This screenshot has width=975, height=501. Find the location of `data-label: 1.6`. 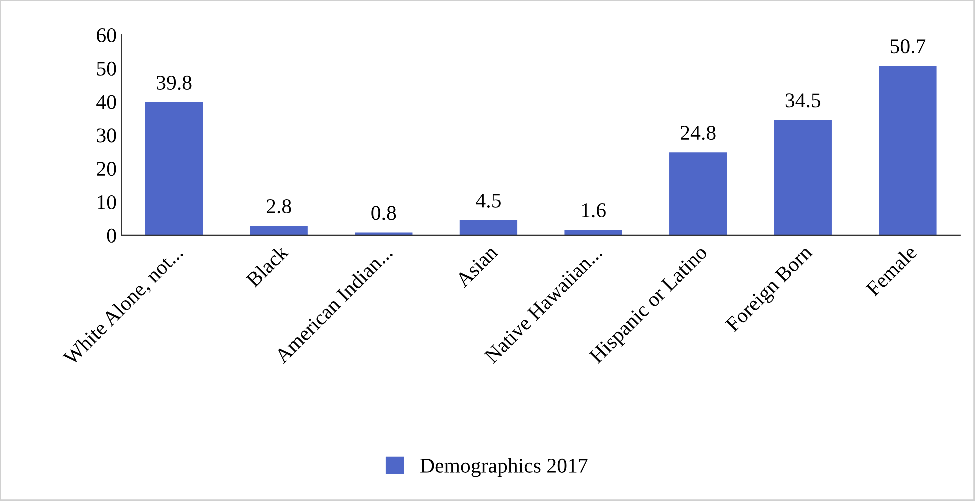

data-label: 1.6 is located at coordinates (594, 211).